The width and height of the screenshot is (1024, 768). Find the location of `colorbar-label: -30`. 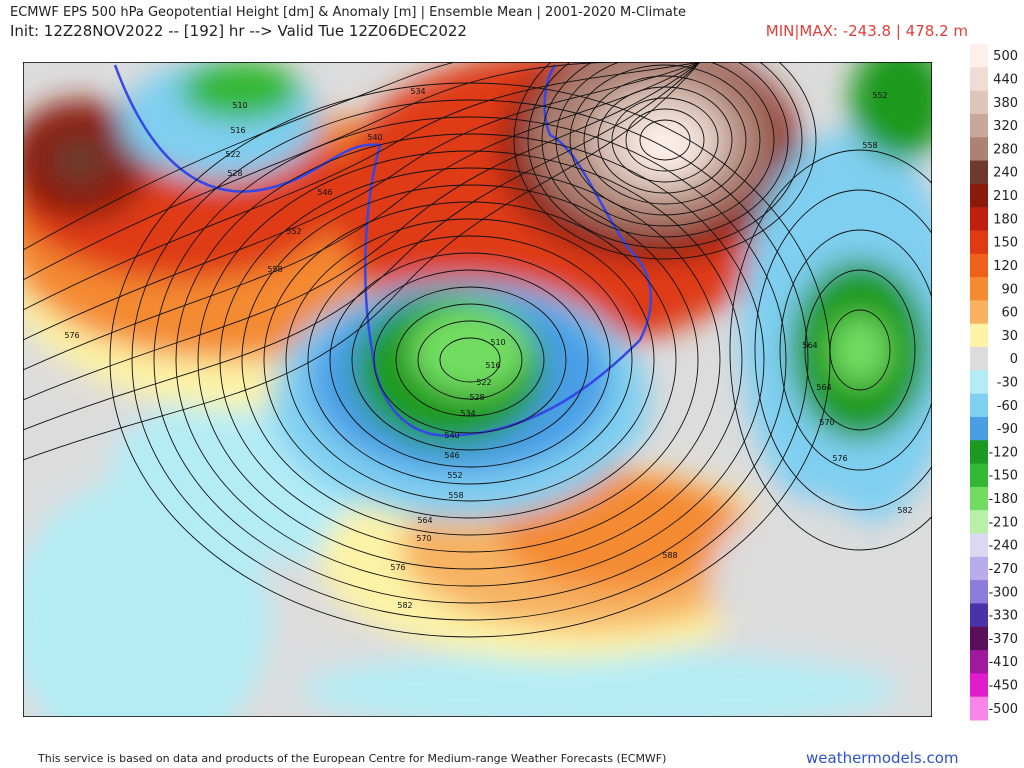

colorbar-label: -30 is located at coordinates (1007, 383).